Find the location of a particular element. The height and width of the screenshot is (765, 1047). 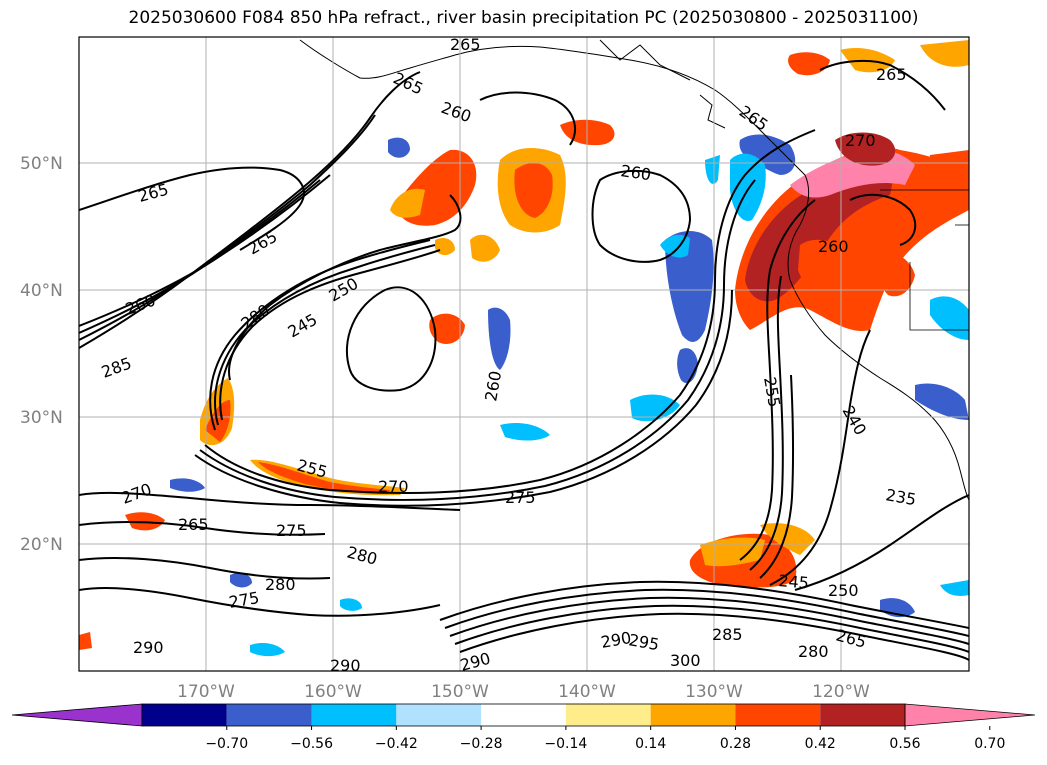

lon-label: 140°W is located at coordinates (587, 692).